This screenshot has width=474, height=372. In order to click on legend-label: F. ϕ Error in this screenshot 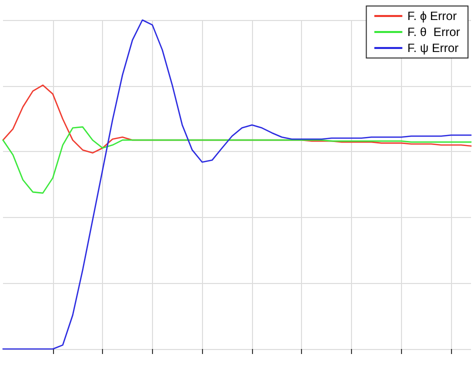, I will do `click(432, 16)`.